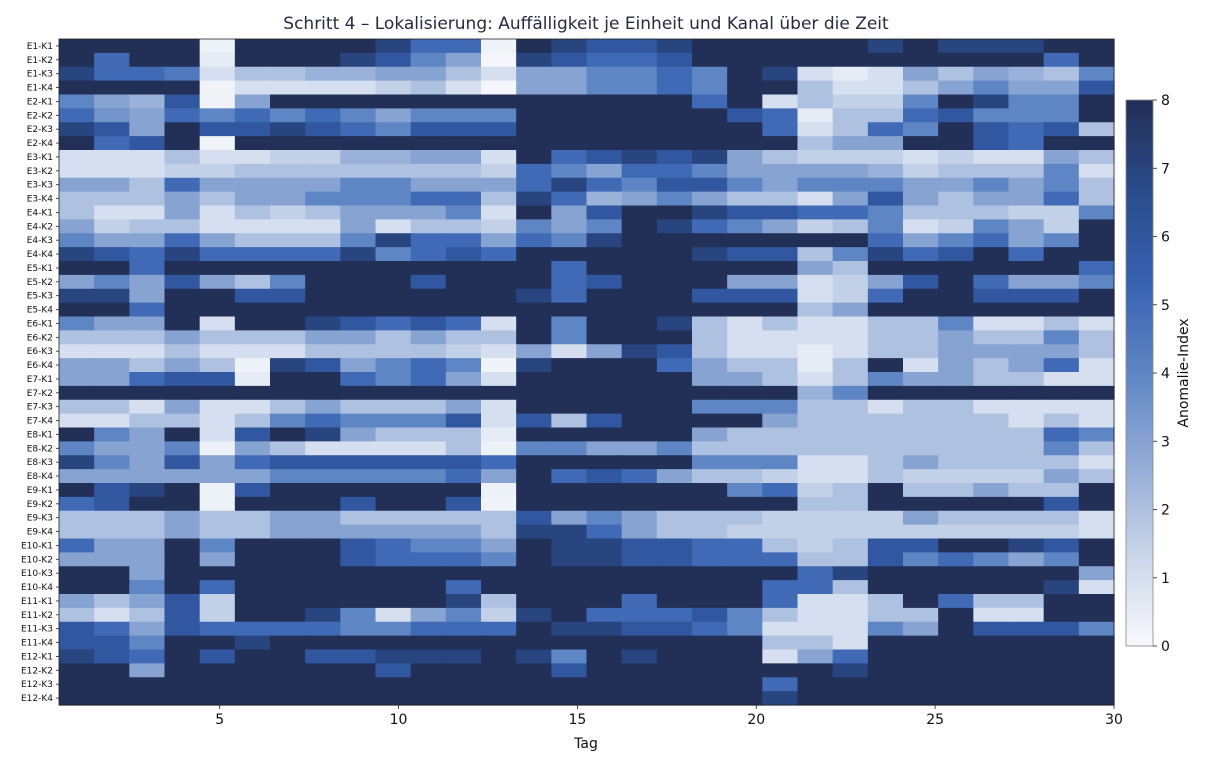 The image size is (1210, 770). What do you see at coordinates (40, 477) in the screenshot?
I see `y-tick-label: E8-K4` at bounding box center [40, 477].